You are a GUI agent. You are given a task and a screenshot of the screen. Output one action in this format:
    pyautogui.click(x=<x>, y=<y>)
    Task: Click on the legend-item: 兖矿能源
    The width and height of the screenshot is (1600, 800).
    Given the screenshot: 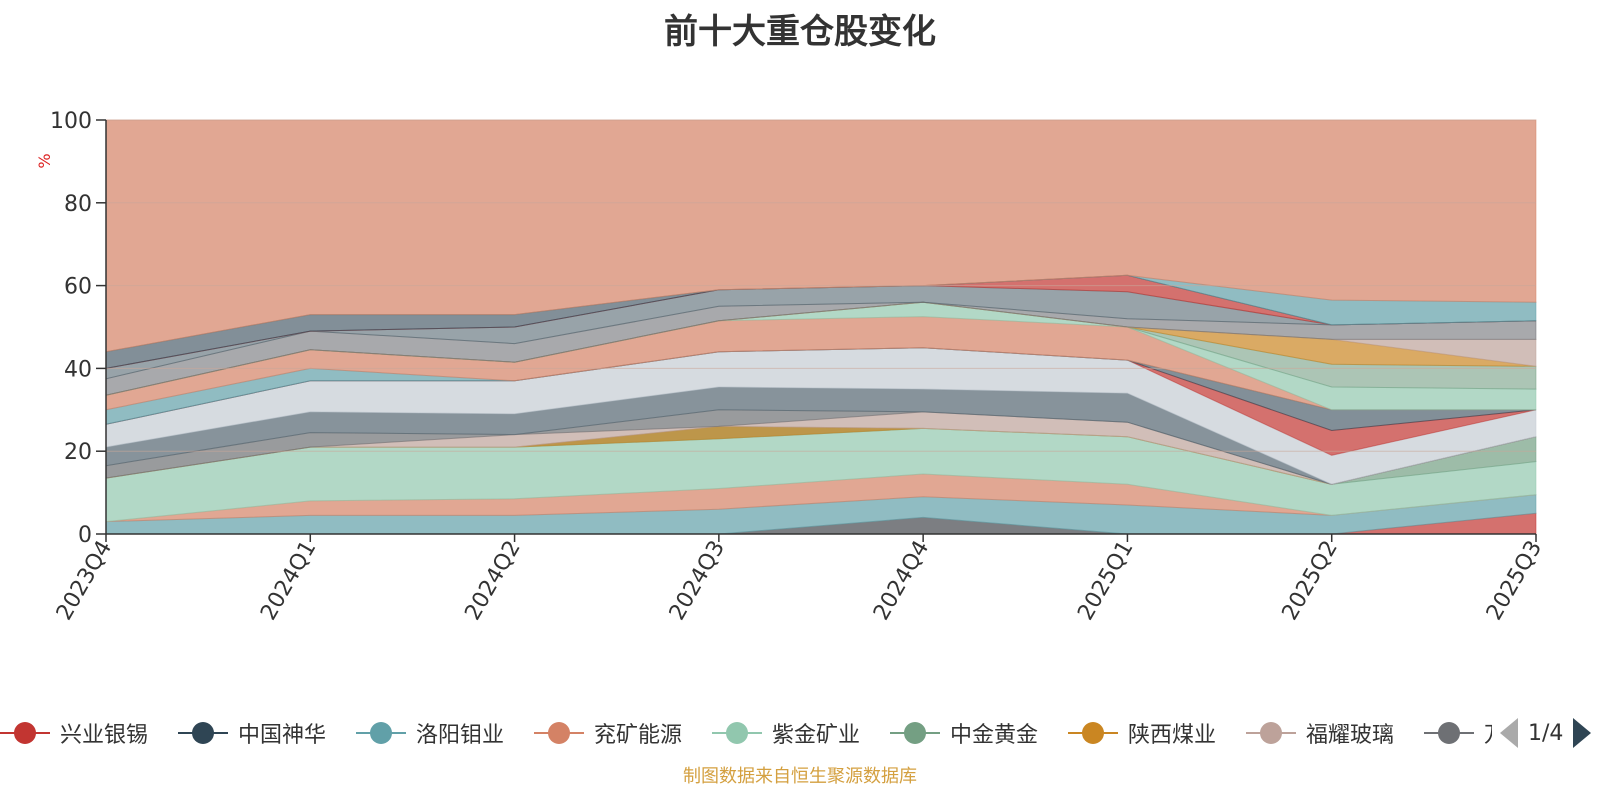 What is the action you would take?
    pyautogui.click(x=608, y=733)
    